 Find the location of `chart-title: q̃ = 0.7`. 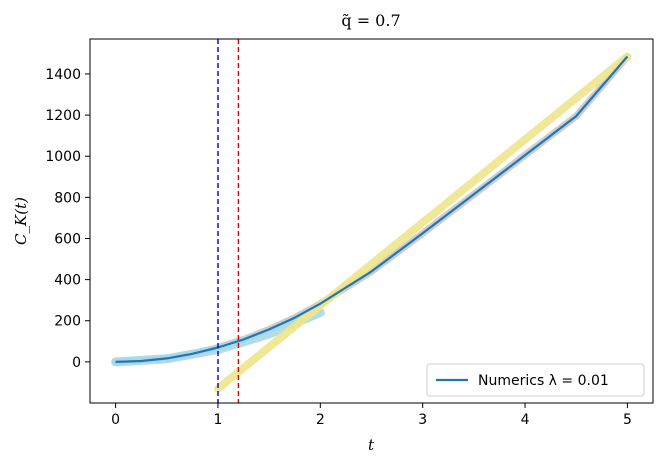

chart-title: q̃ = 0.7 is located at coordinates (370, 20).